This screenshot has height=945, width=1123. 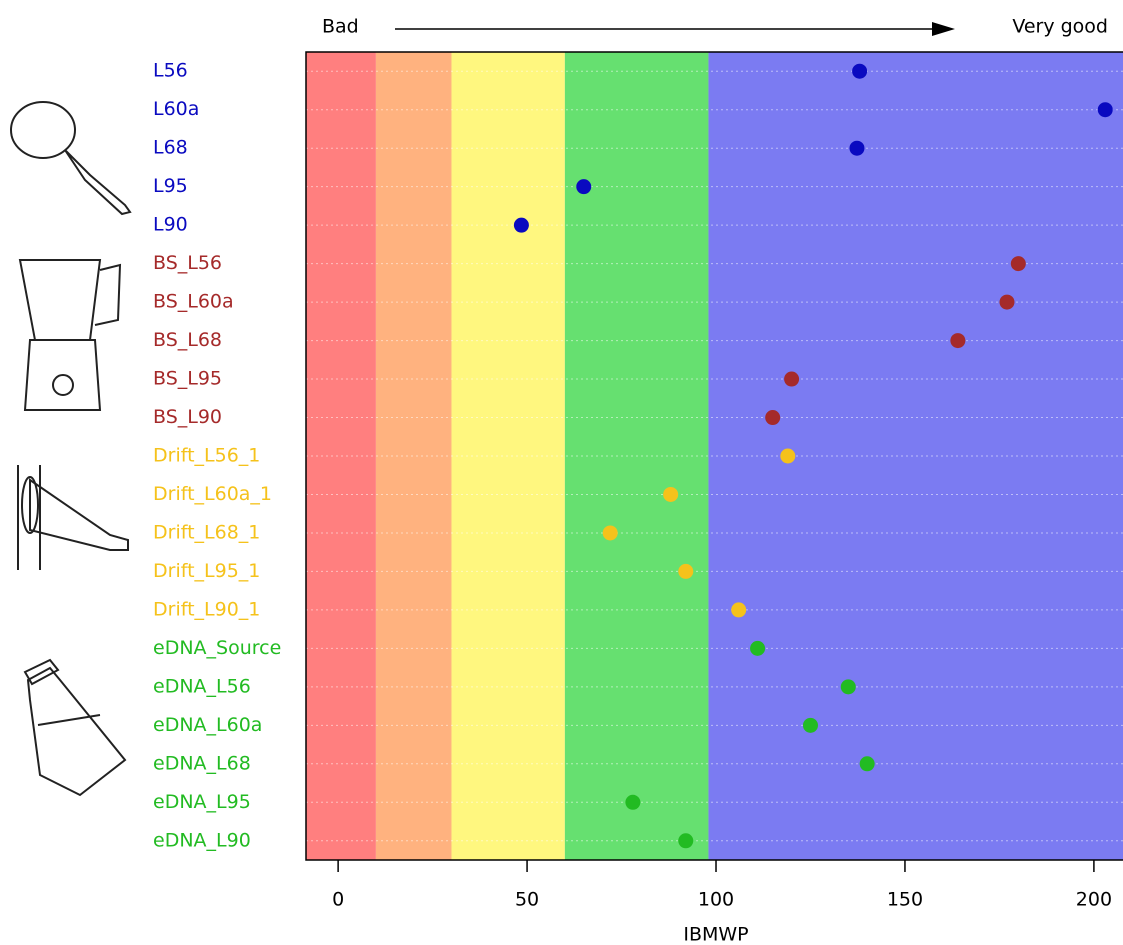 What do you see at coordinates (63, 385) in the screenshot?
I see `icon-blender-knob` at bounding box center [63, 385].